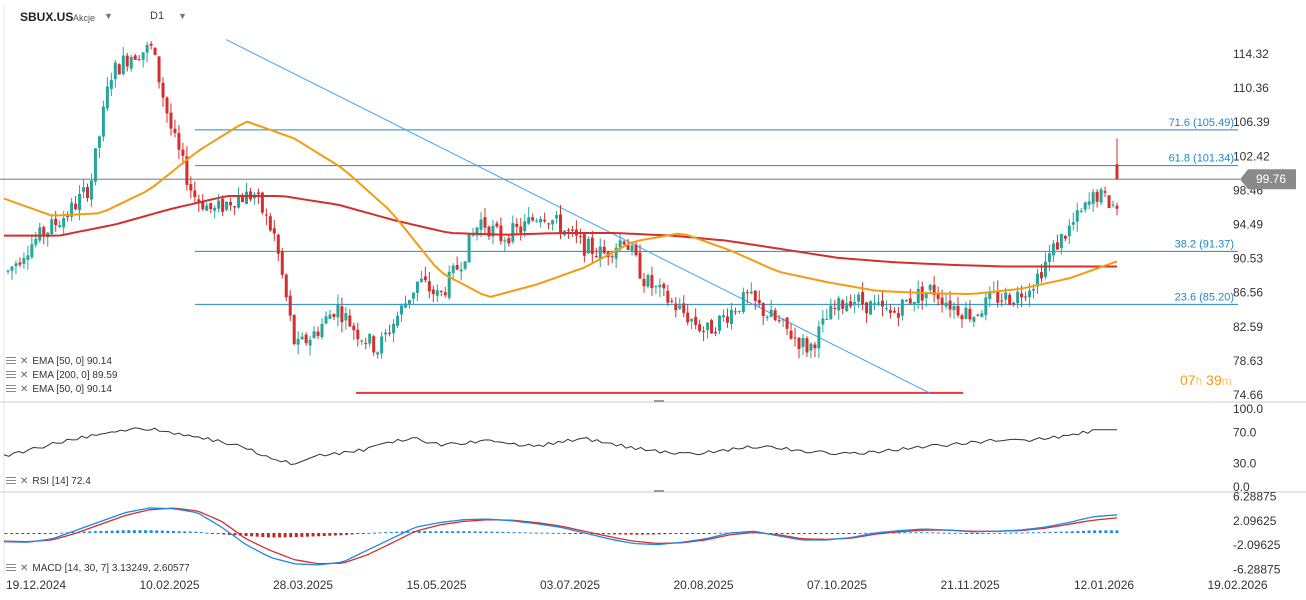 Image resolution: width=1306 pixels, height=600 pixels. Describe the element at coordinates (1206, 380) in the screenshot. I see `candle-countdown: 07h 39m` at that location.